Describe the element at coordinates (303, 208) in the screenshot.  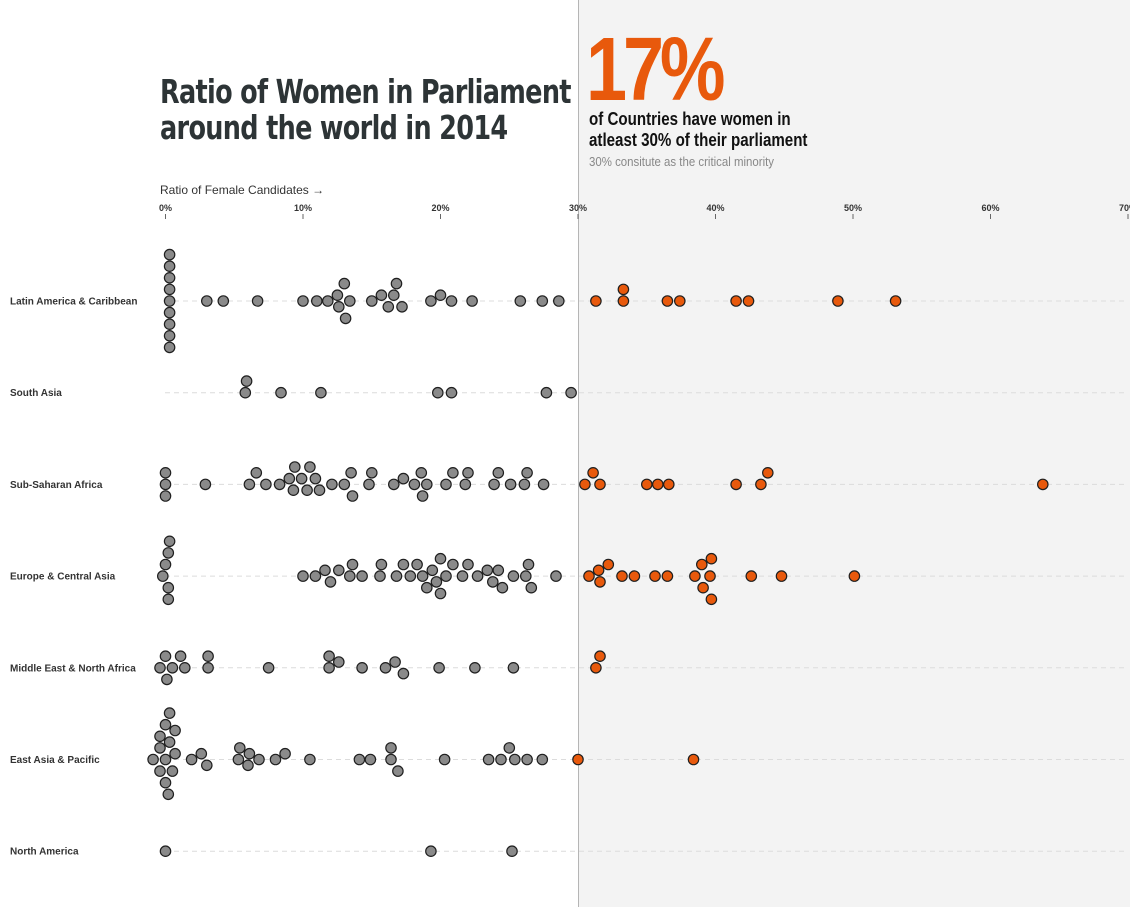
I see `x-tick-label: 10%` at that location.